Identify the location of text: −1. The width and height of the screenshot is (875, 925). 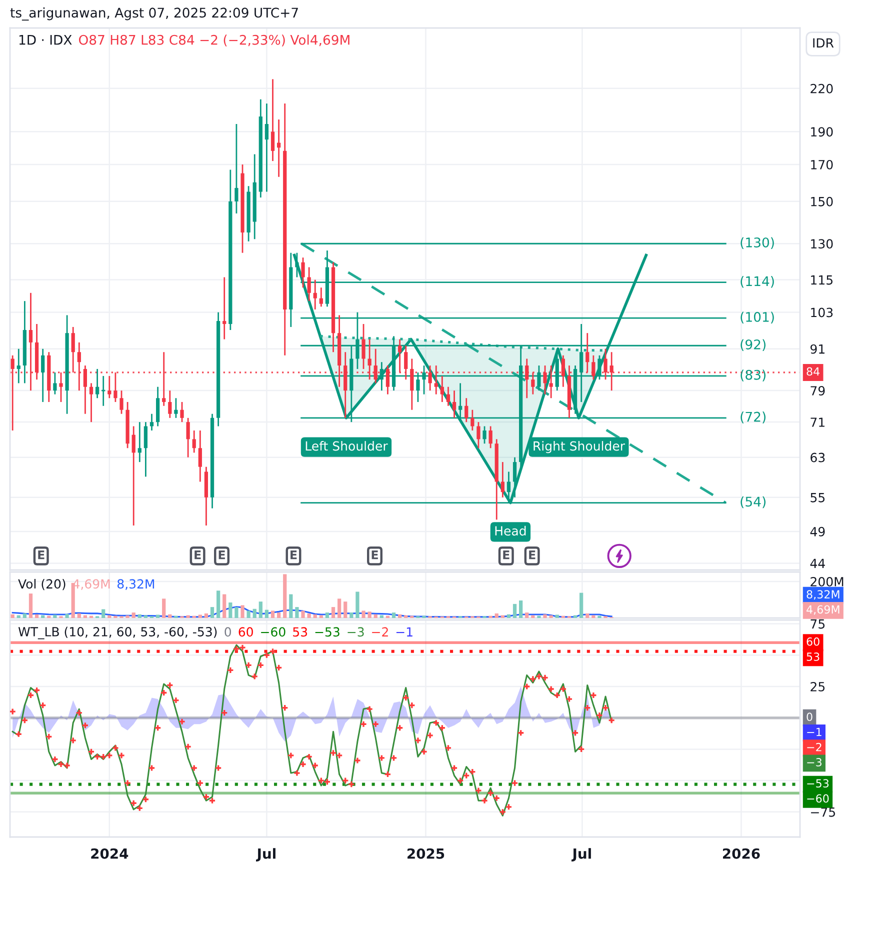
(814, 732).